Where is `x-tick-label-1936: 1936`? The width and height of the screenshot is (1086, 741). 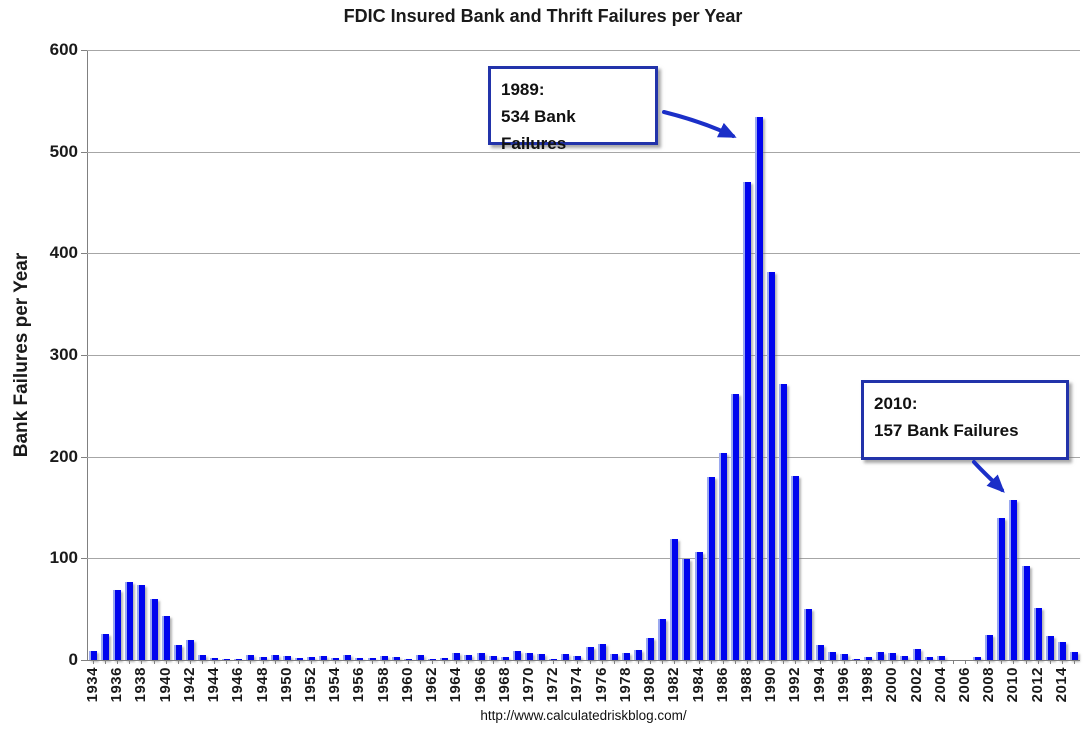
x-tick-label-1936: 1936 is located at coordinates (117, 685).